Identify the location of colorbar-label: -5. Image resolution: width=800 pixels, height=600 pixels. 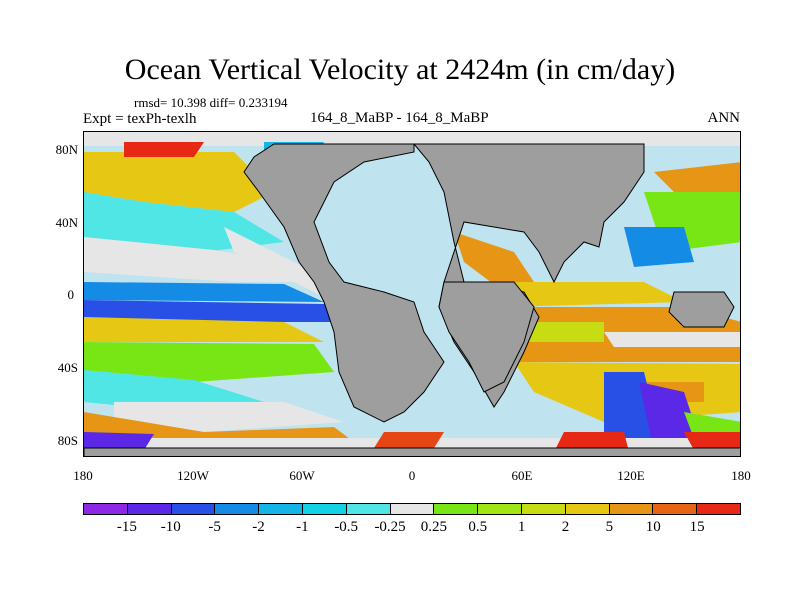
(214, 527).